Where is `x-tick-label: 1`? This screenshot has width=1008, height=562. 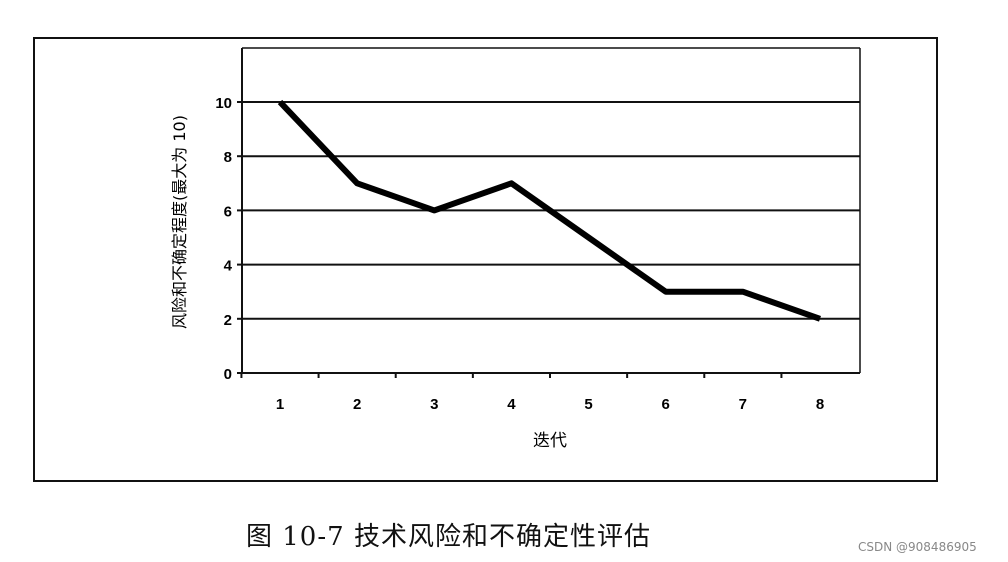
x-tick-label: 1 is located at coordinates (280, 404).